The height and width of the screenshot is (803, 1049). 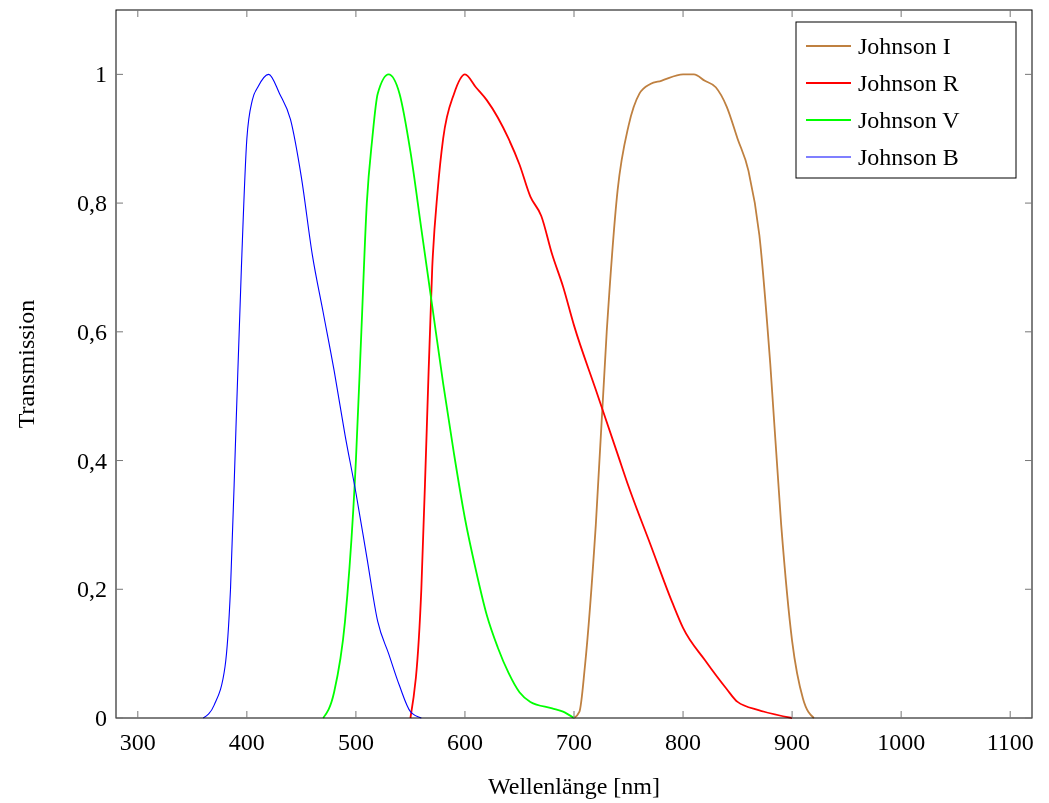 What do you see at coordinates (908, 157) in the screenshot?
I see `legend-label: Johnson B` at bounding box center [908, 157].